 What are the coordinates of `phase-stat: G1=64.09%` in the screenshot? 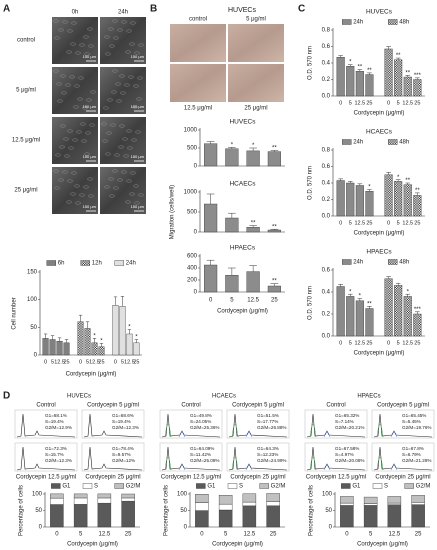 It's located at (202, 448).